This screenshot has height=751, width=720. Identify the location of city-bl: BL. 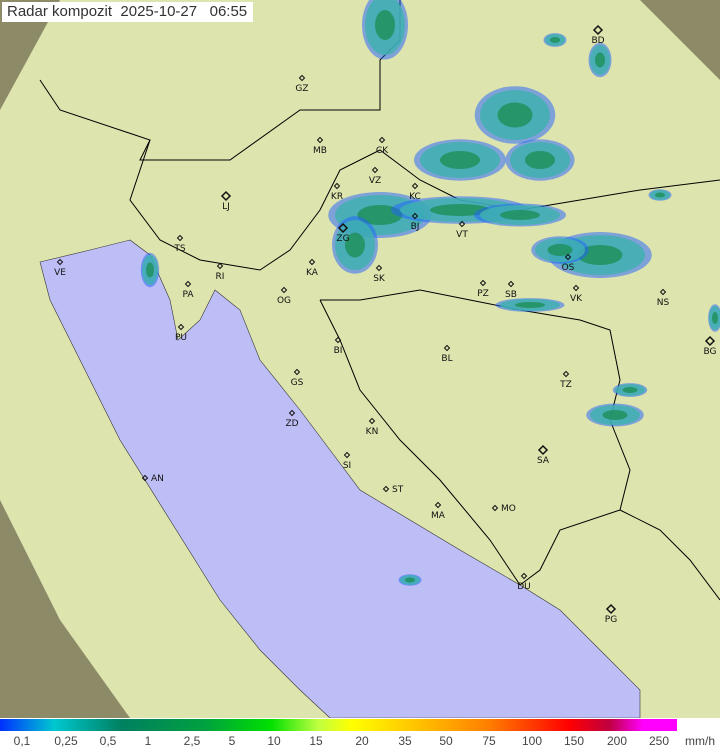
(447, 354).